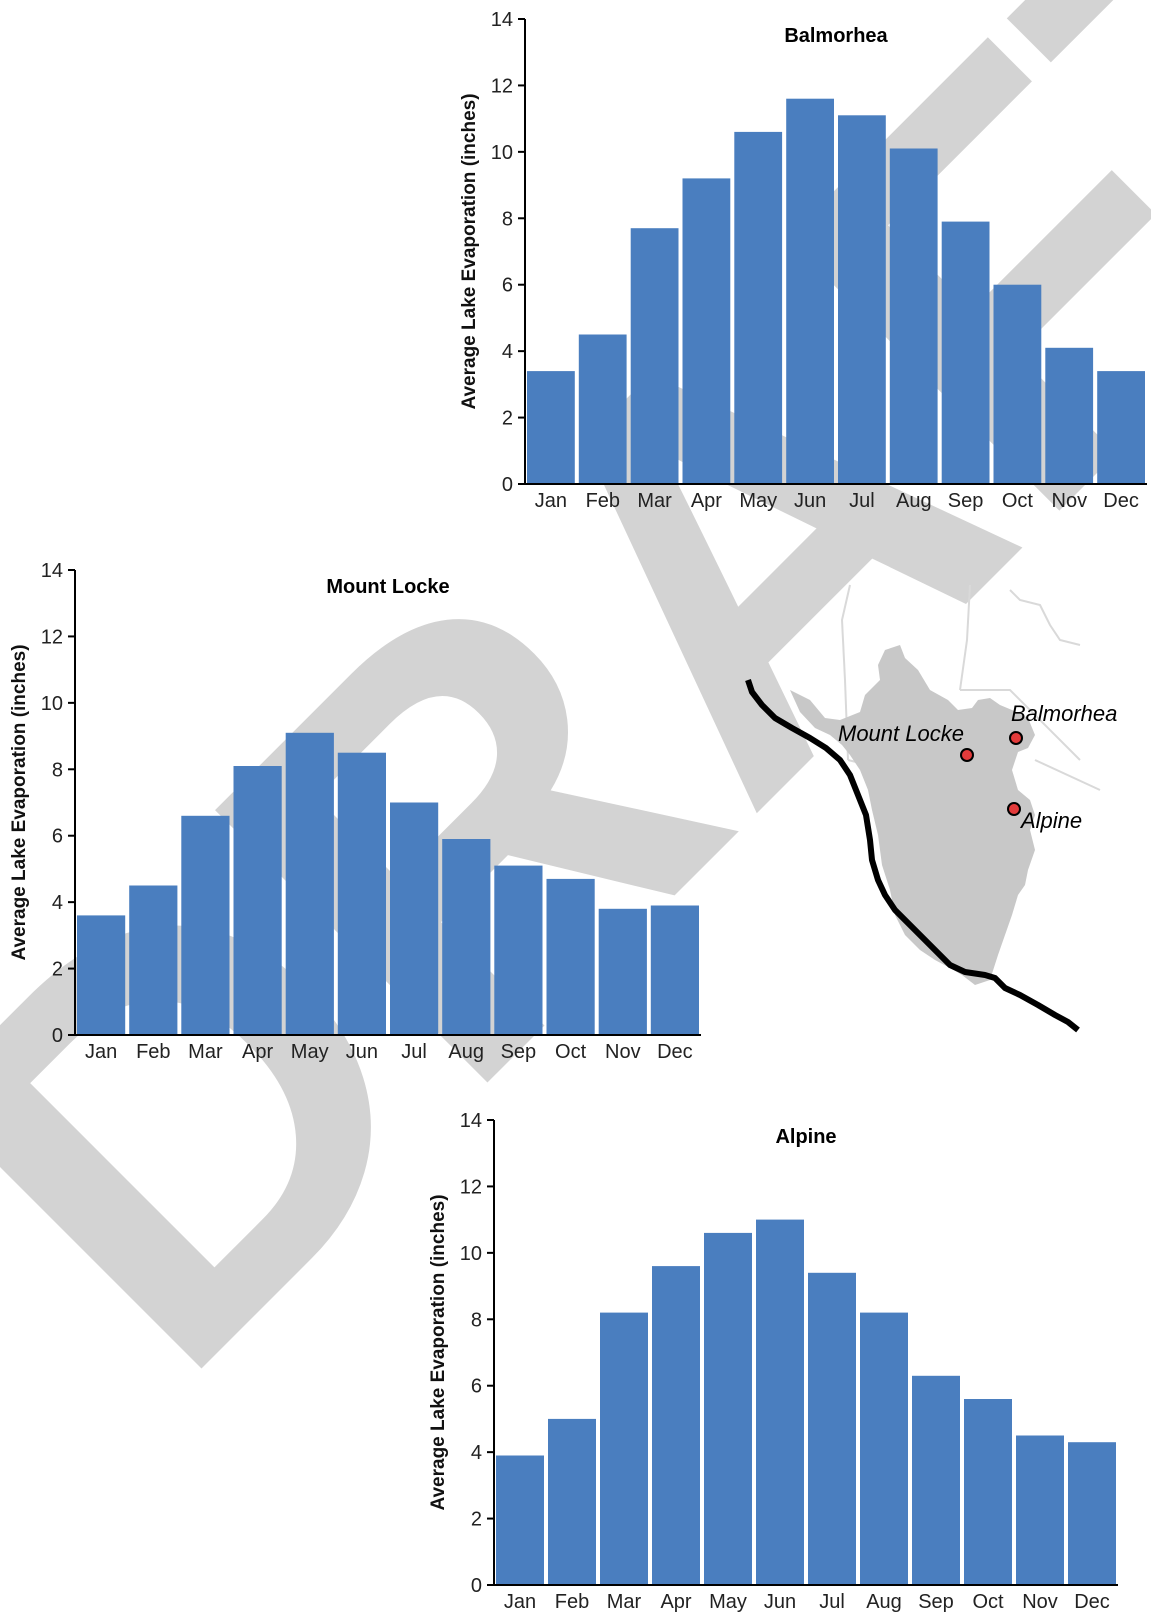 Image resolution: width=1151 pixels, height=1617 pixels. What do you see at coordinates (1064, 713) in the screenshot?
I see `balmorhea-map-label: Balmorhea` at bounding box center [1064, 713].